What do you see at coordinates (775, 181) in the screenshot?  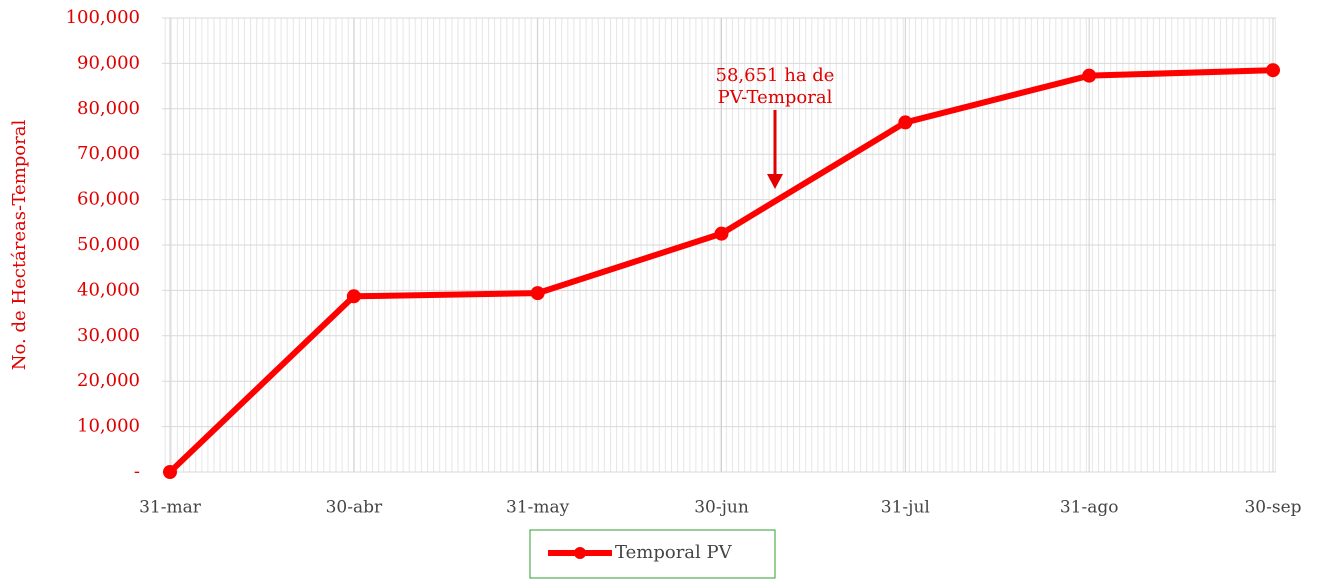 I see `annotation-arrowhead` at bounding box center [775, 181].